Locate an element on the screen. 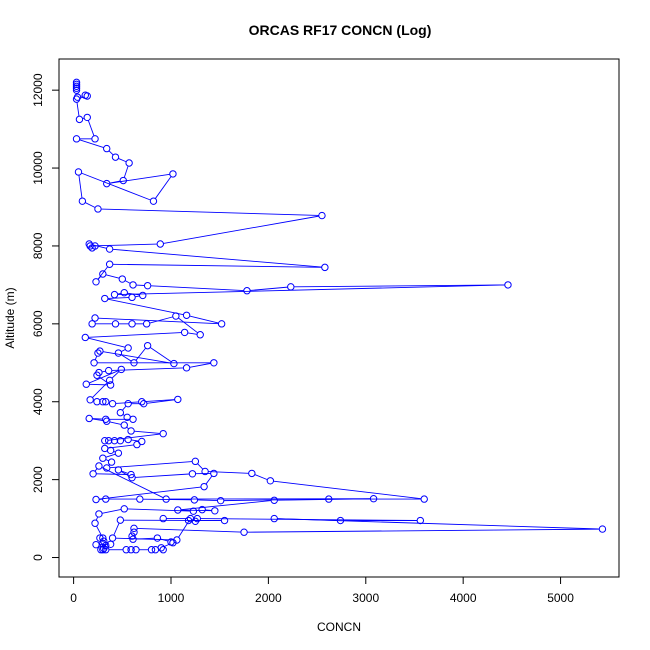 Image resolution: width=650 pixels, height=650 pixels. x-tick-label: 0 is located at coordinates (73, 598).